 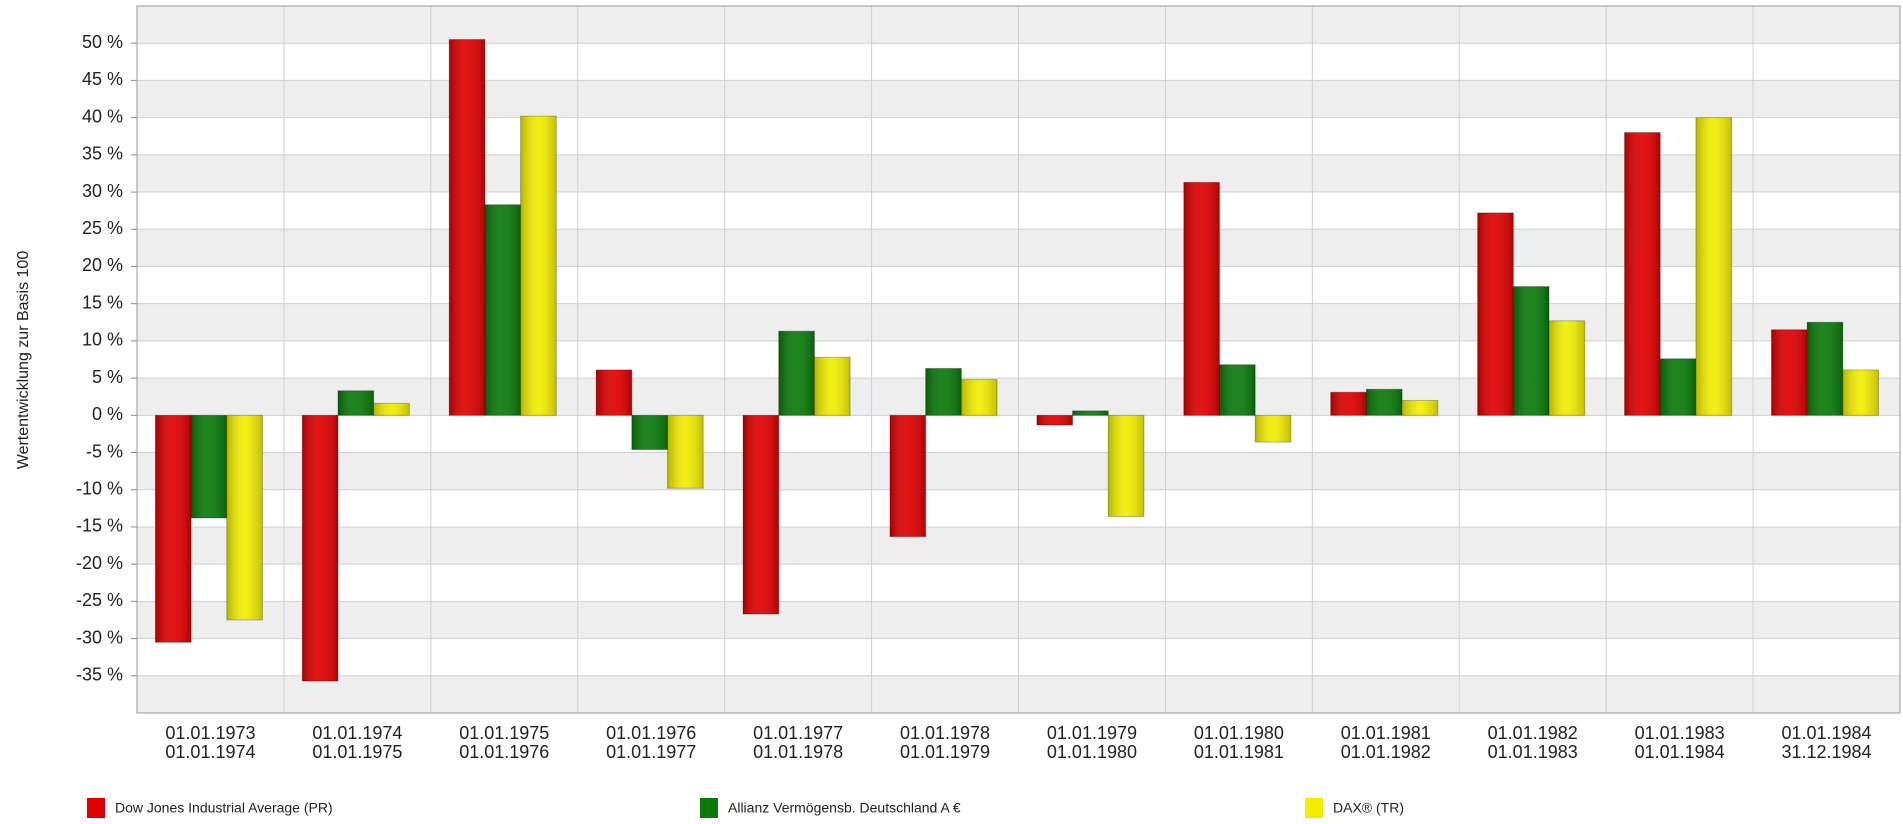 What do you see at coordinates (210, 733) in the screenshot?
I see `x-tick-label: 01.01.1973` at bounding box center [210, 733].